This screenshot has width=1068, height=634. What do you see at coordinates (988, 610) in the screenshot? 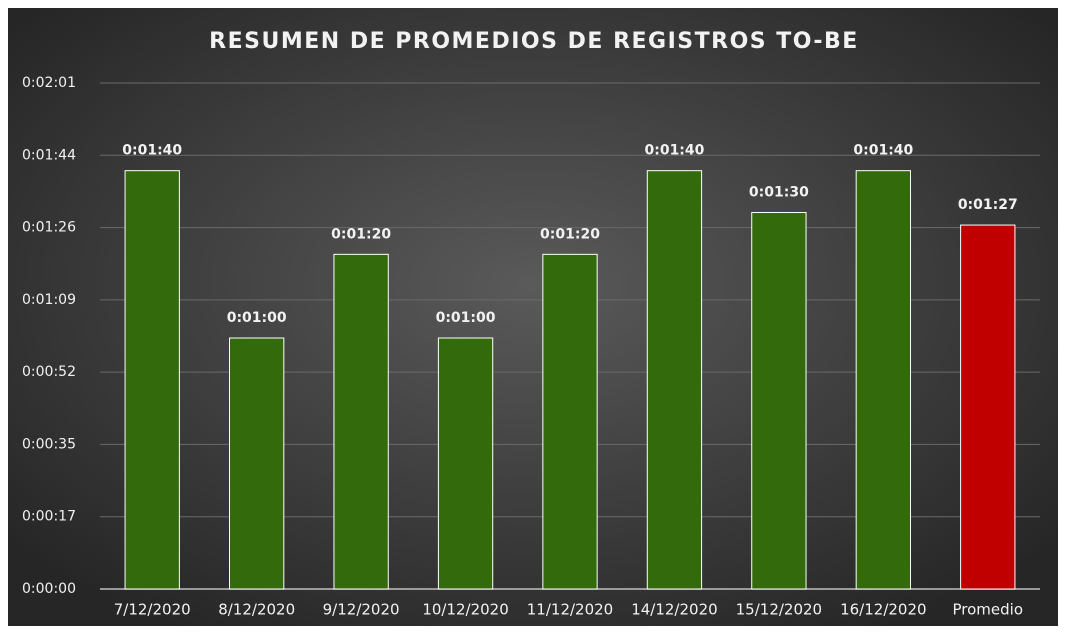
I see `x-tick-label: Promedio` at bounding box center [988, 610].